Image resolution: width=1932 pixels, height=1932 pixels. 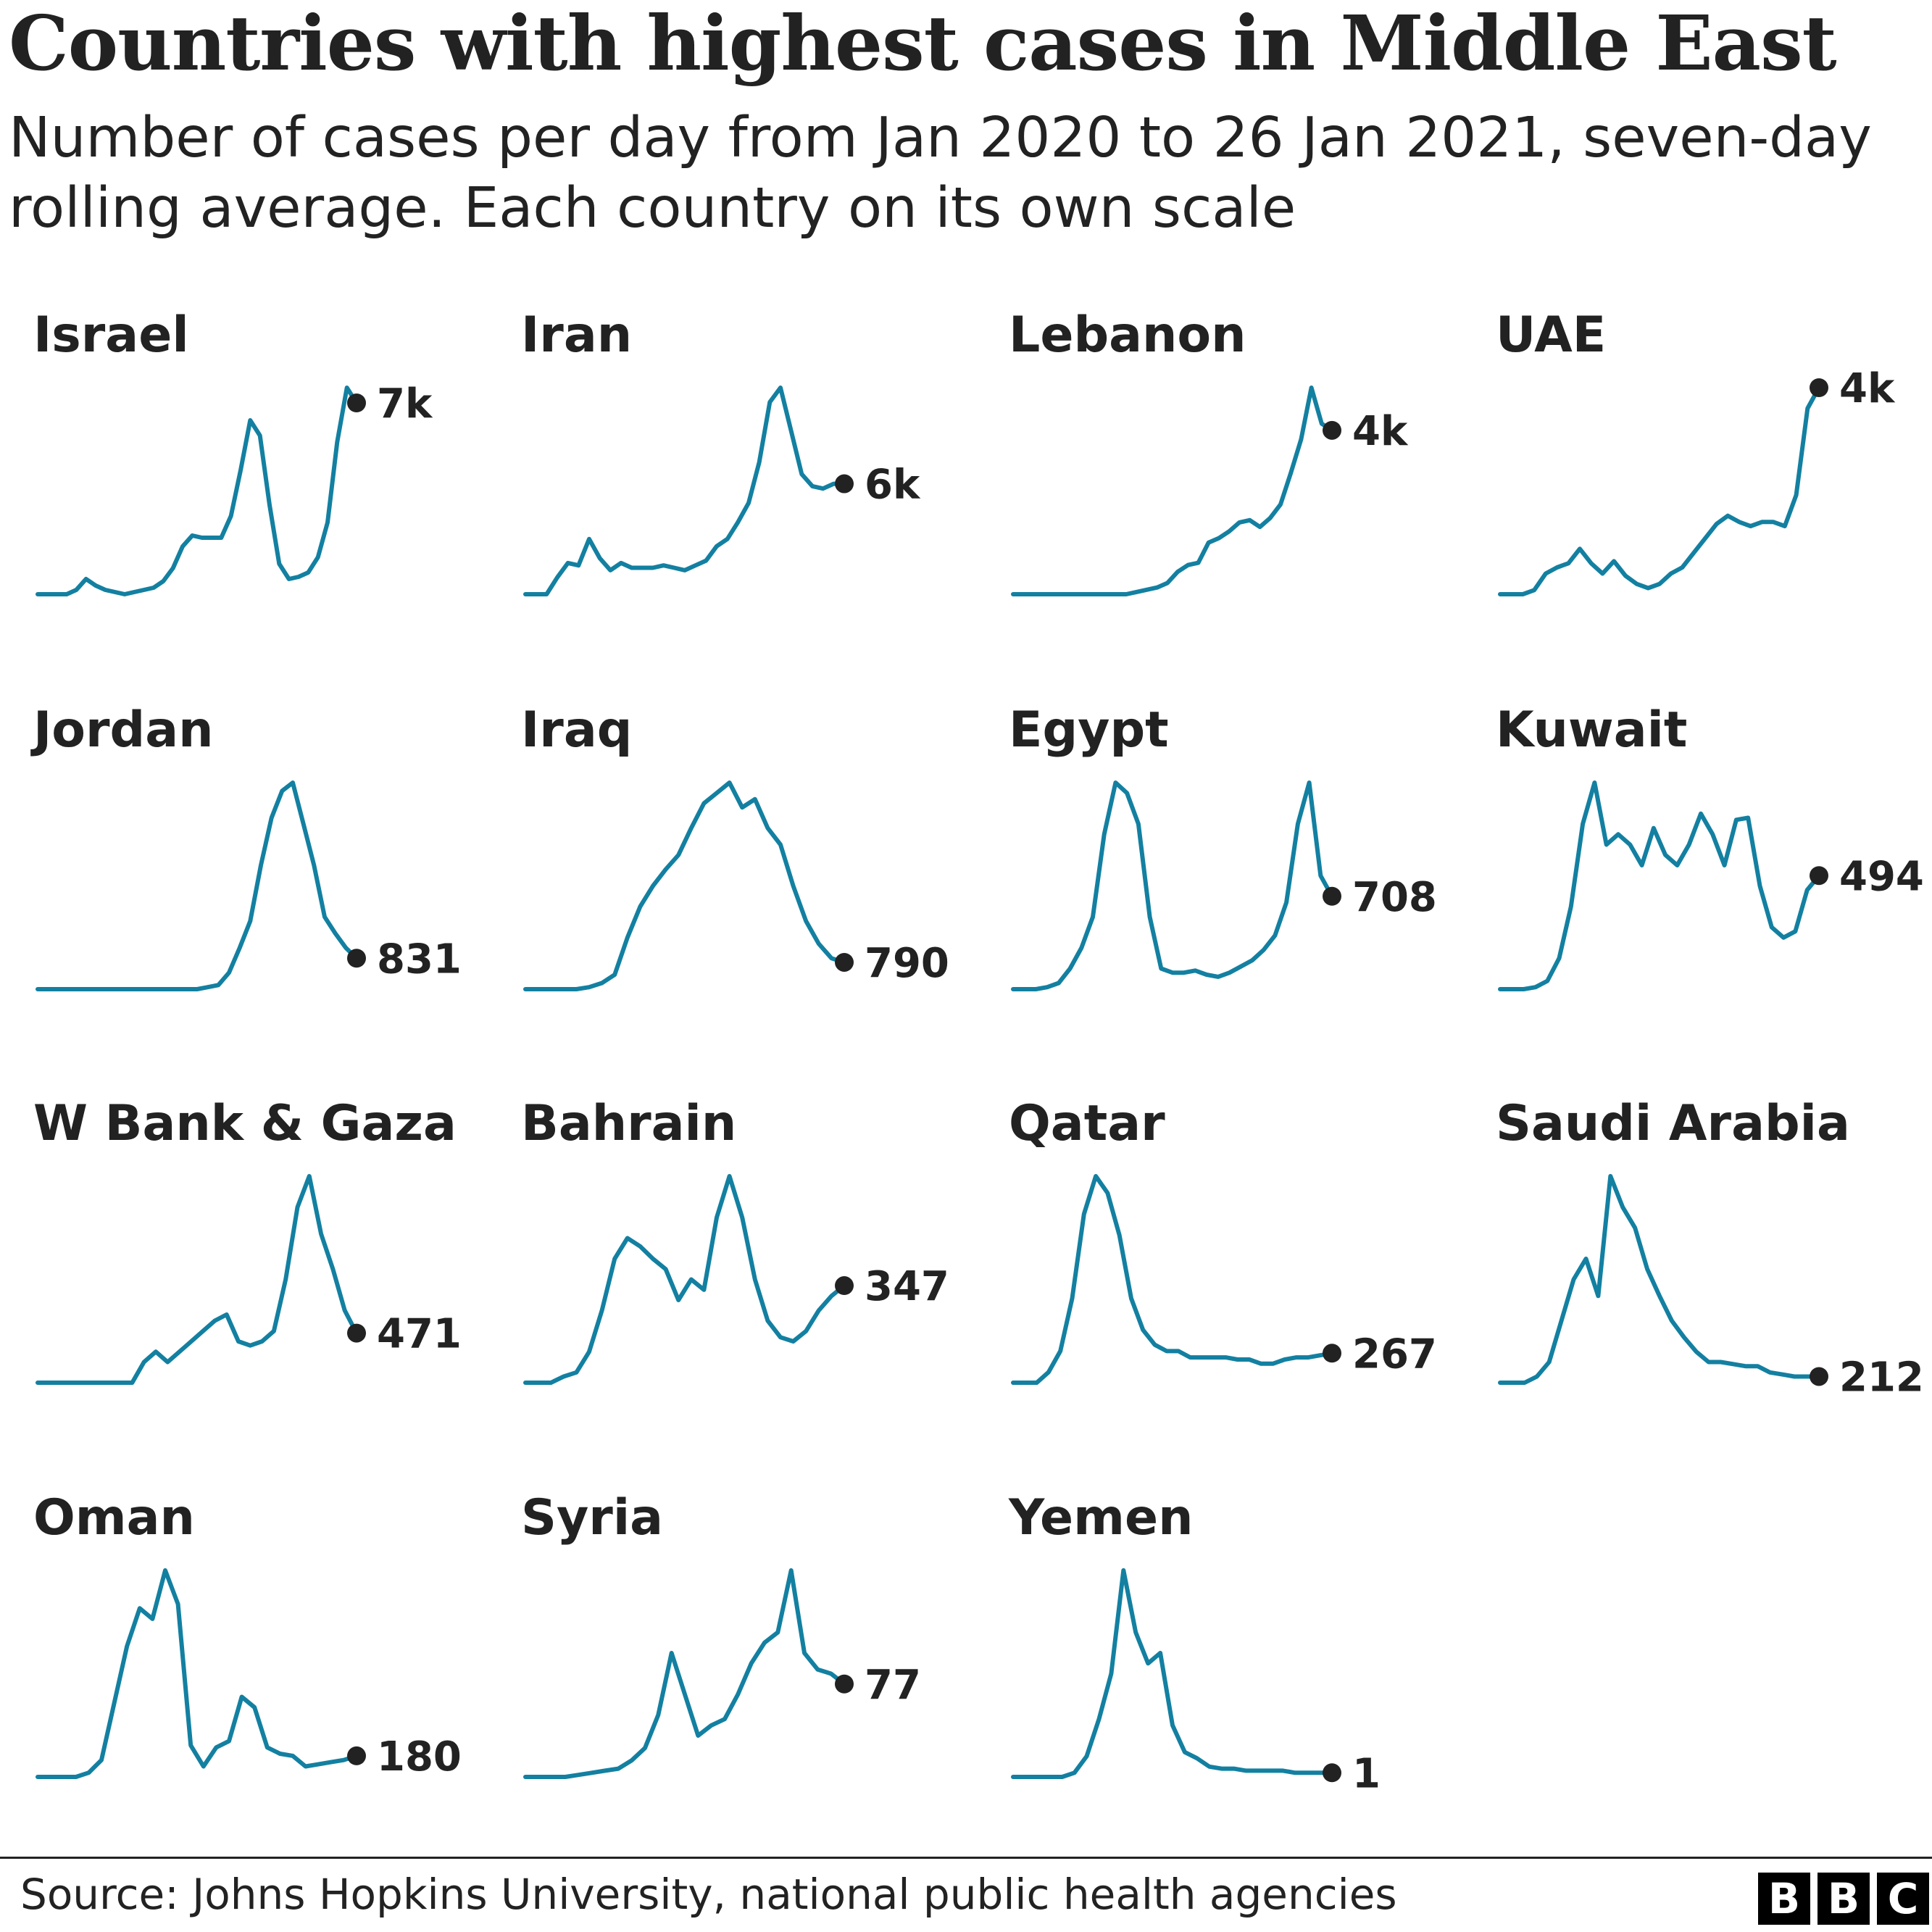 I want to click on country-panel: Egypt 708, so click(x=1223, y=846).